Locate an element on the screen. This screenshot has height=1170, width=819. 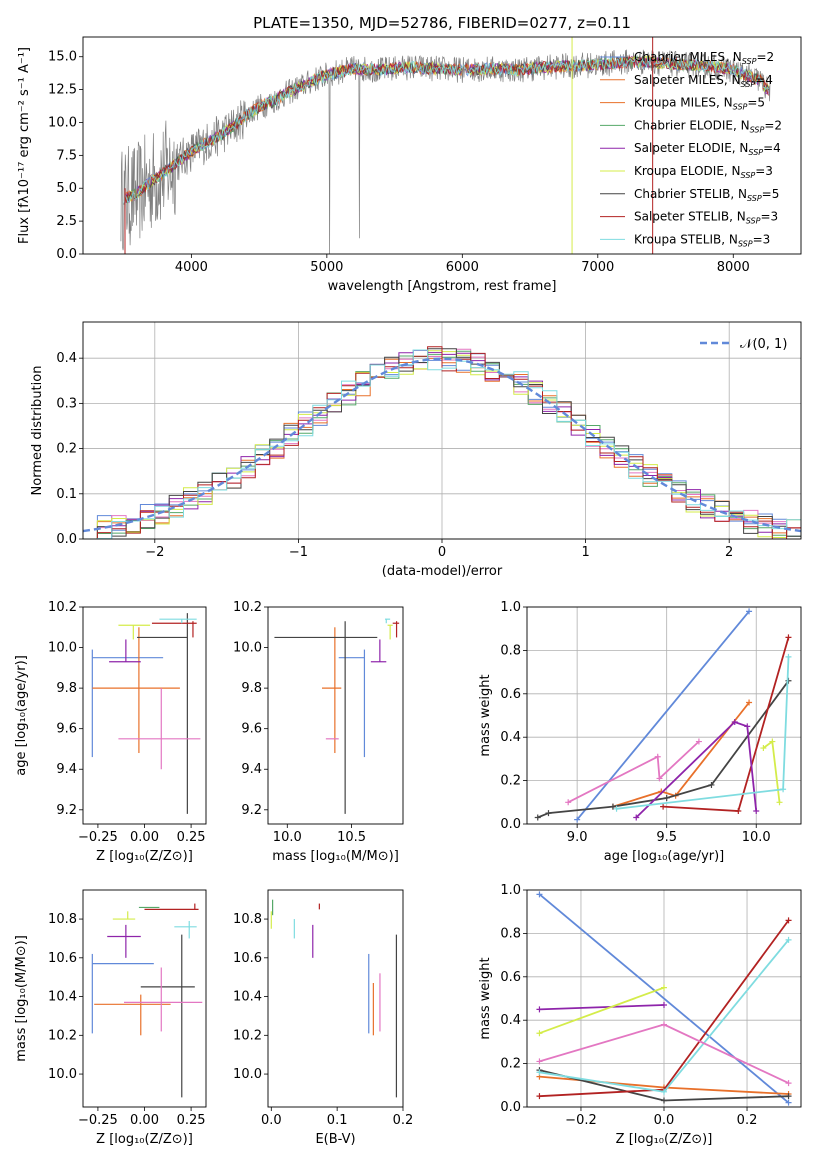
legend-entry: Kroupa ELODIE, NSSP=3 is located at coordinates (703, 172).